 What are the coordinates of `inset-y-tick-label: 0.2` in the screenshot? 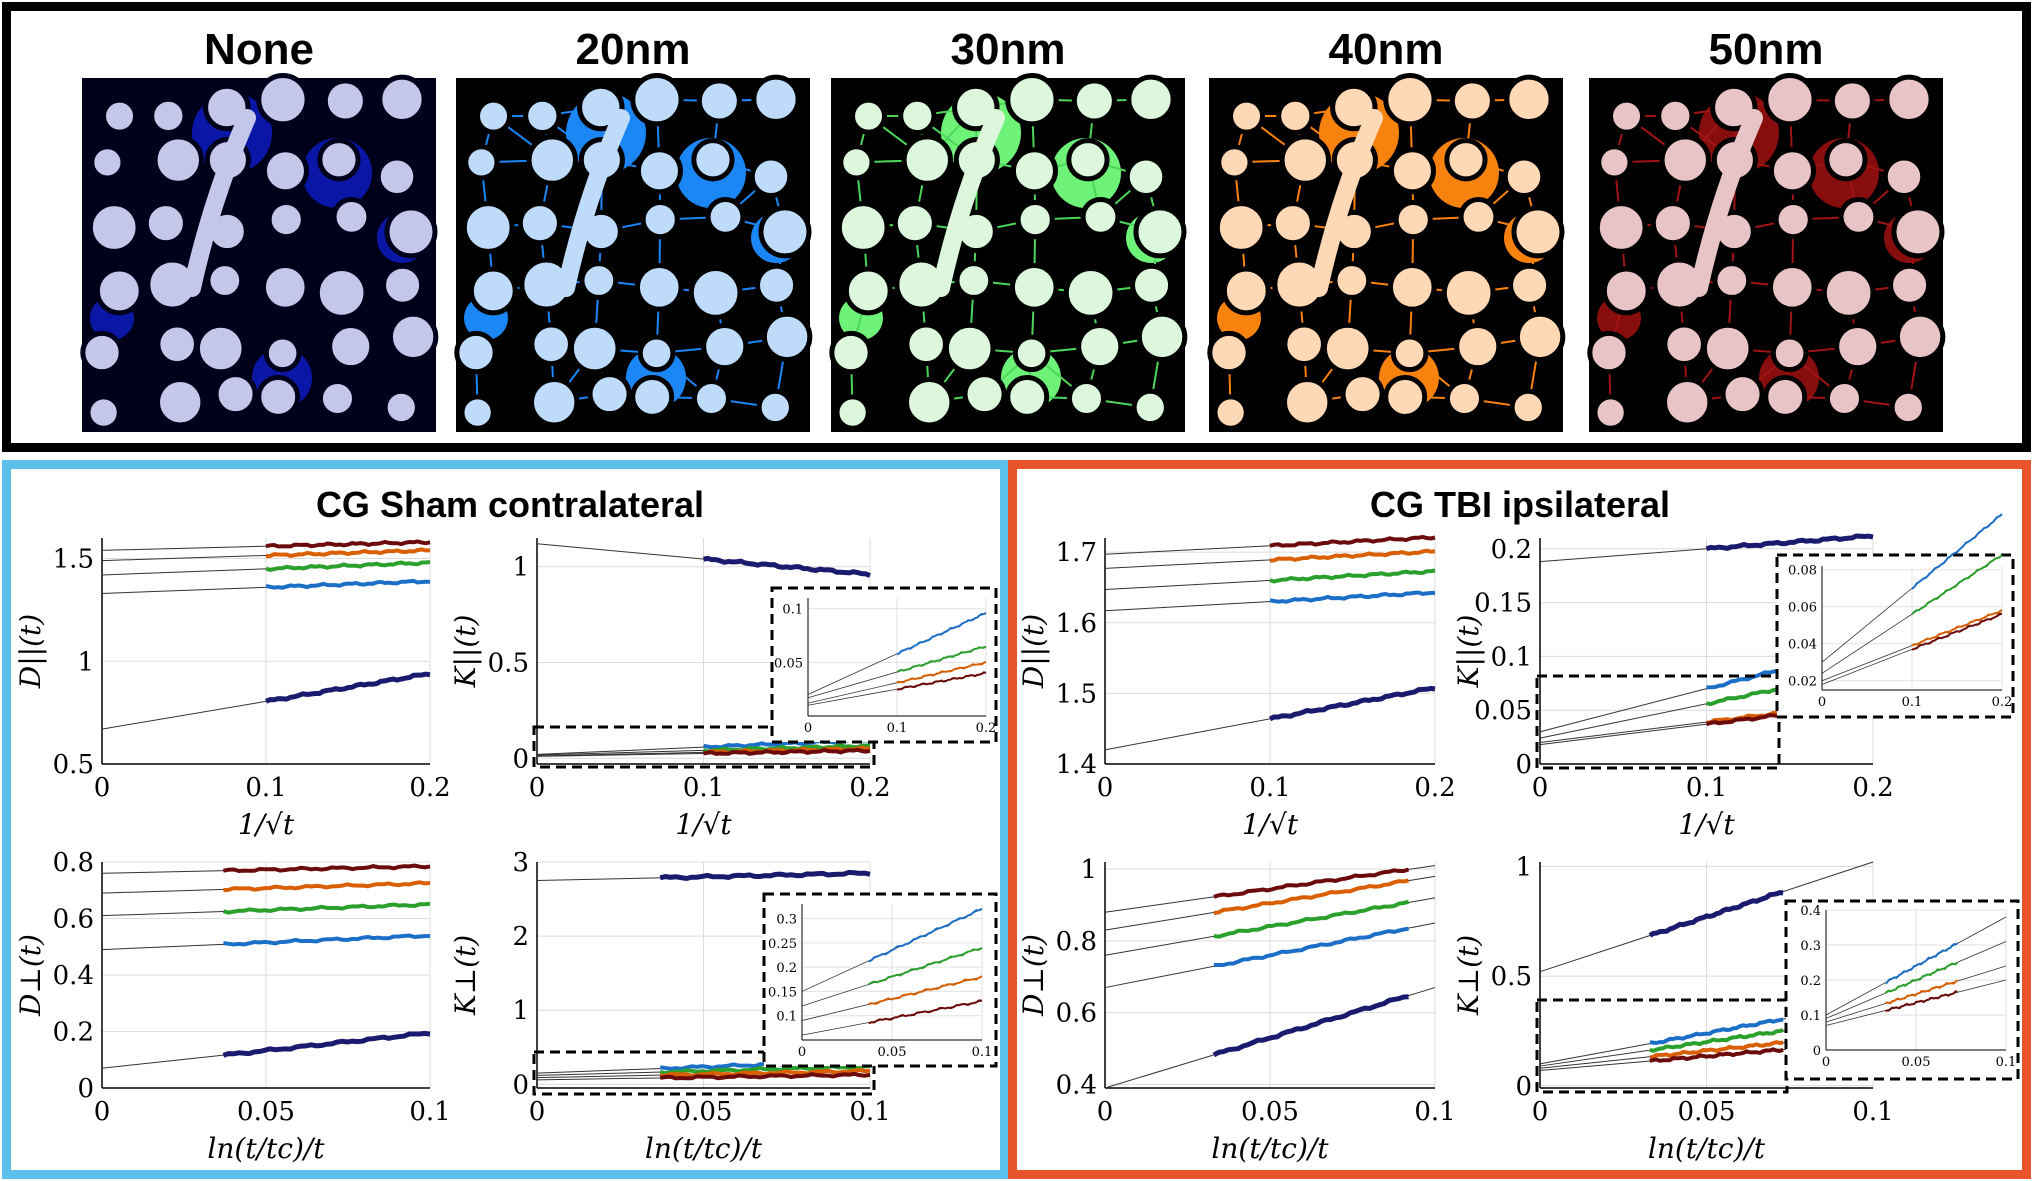 It's located at (1810, 981).